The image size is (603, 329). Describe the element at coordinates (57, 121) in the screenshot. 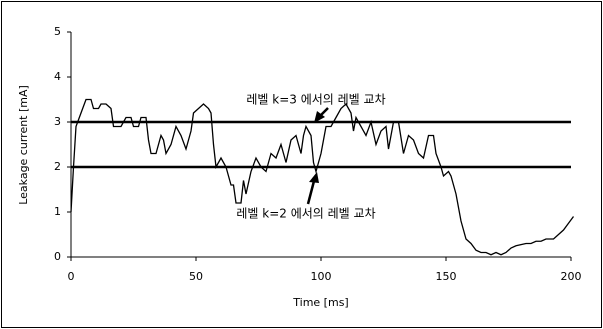

I see `y-tick-label: 3` at that location.